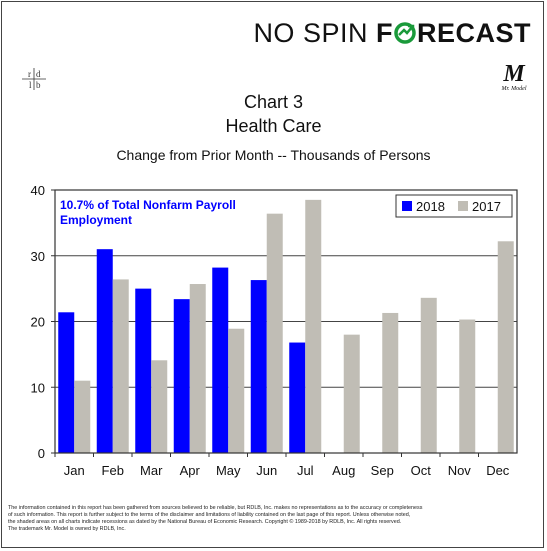  Describe the element at coordinates (41, 453) in the screenshot. I see `y-tick-label: 0` at that location.